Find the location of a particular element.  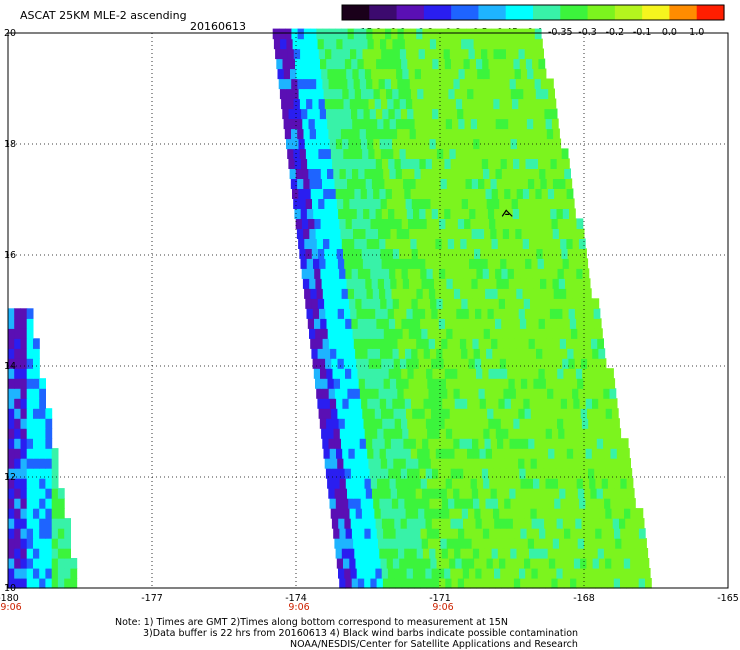

chart-date: 20160613 is located at coordinates (218, 26).